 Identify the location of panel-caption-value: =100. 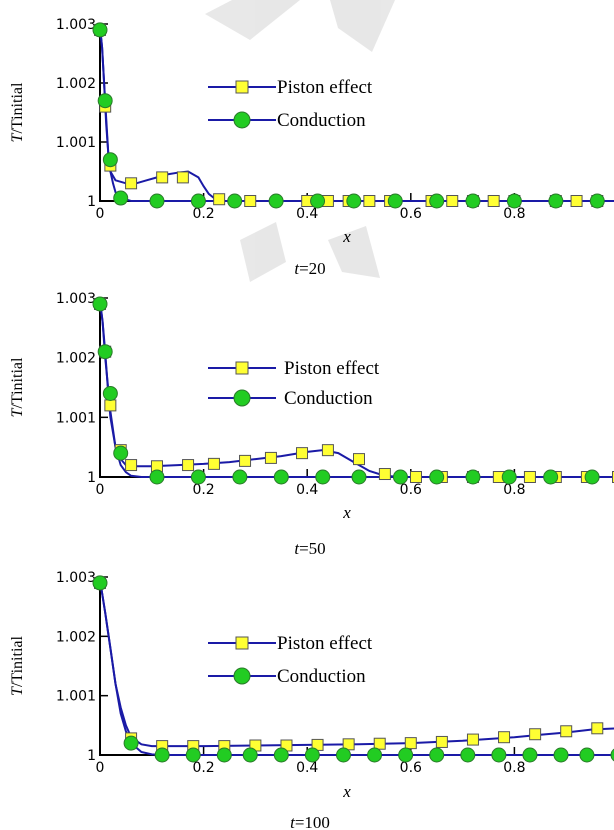
(312, 821).